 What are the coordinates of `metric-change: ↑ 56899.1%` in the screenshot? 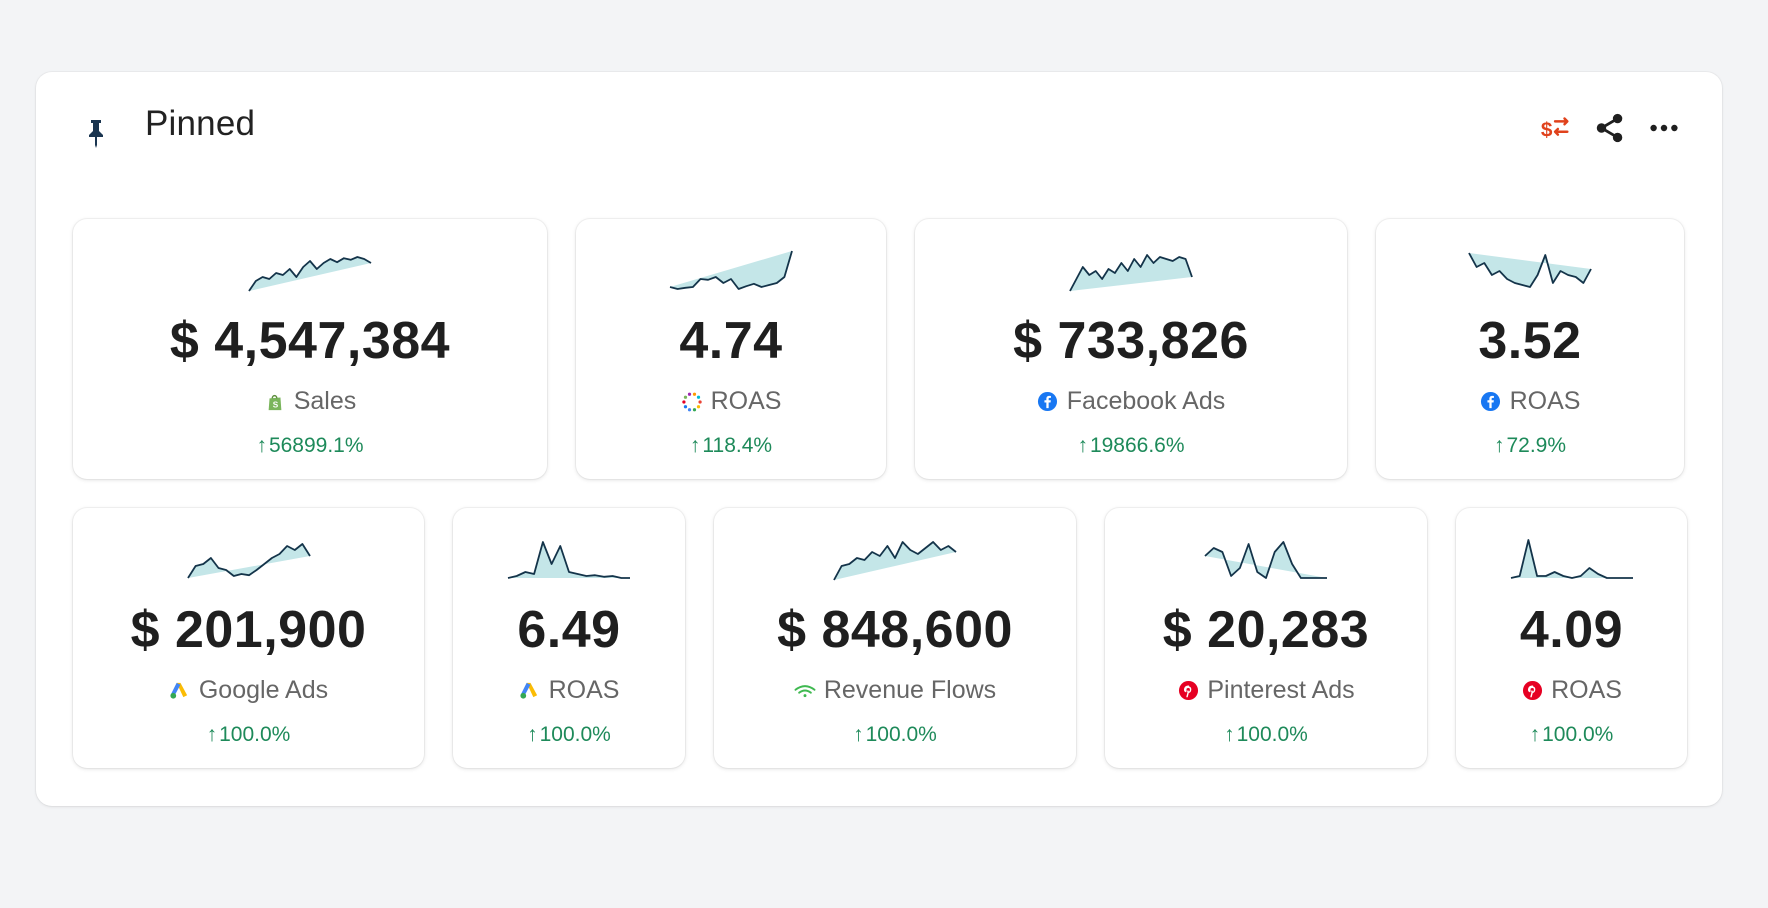 It's located at (309, 446).